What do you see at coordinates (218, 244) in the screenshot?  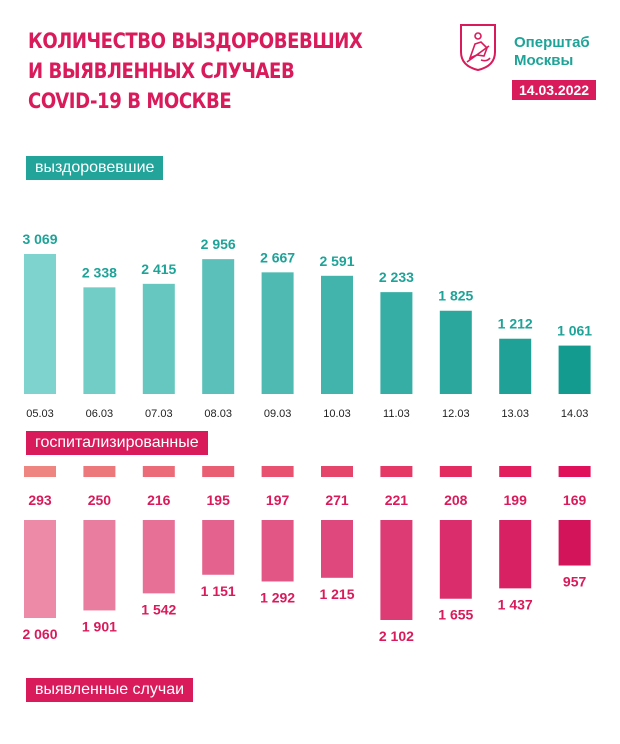 I see `recovered-value-label: 2 956` at bounding box center [218, 244].